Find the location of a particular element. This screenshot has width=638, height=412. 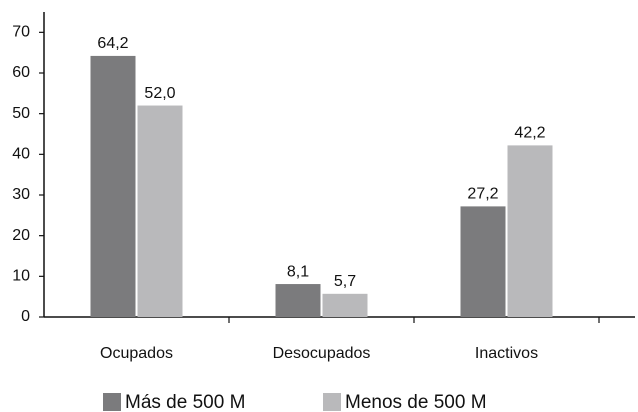

y-tick-label: 30 is located at coordinates (21, 194).